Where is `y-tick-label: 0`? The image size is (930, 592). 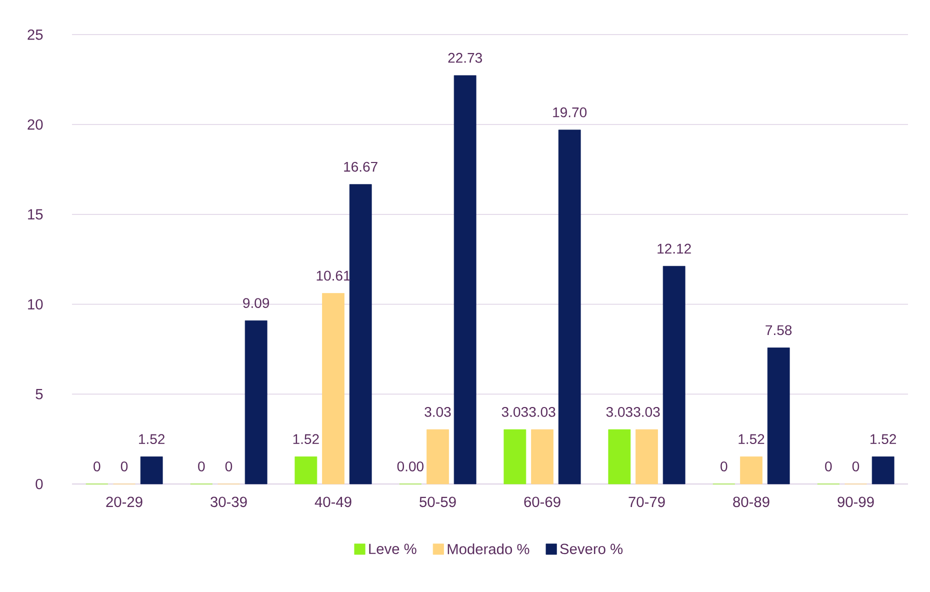
y-tick-label: 0 is located at coordinates (39, 484).